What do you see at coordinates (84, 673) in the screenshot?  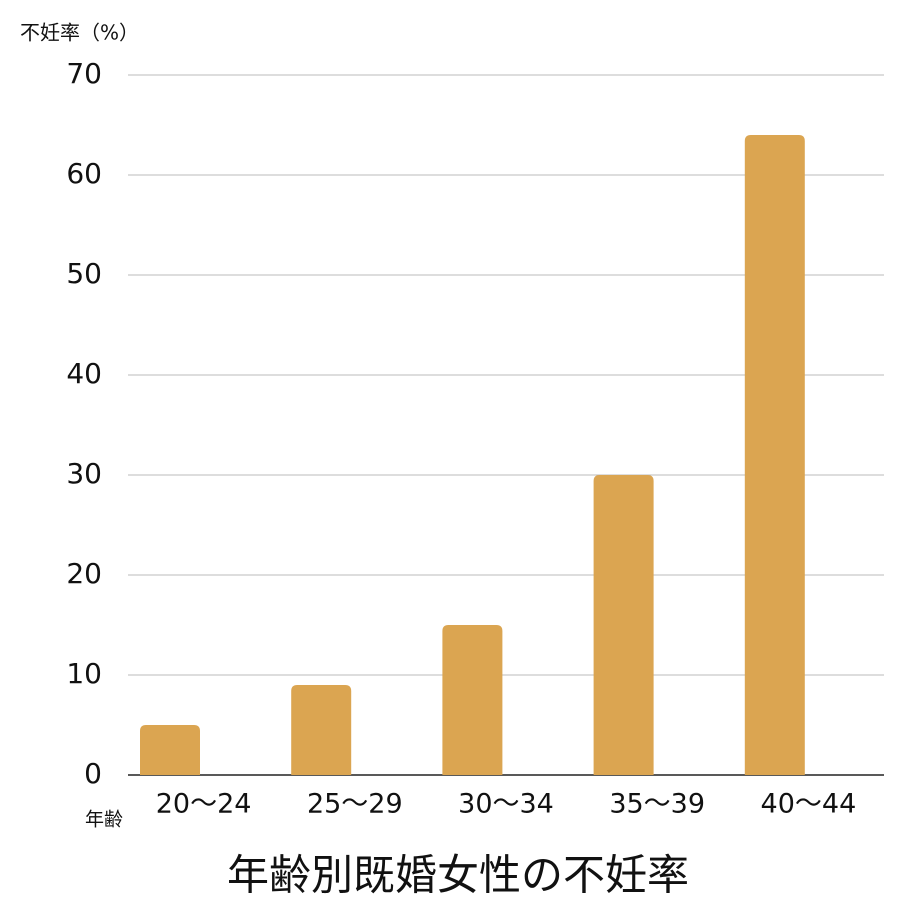 I see `y-tick-label: 10` at bounding box center [84, 673].